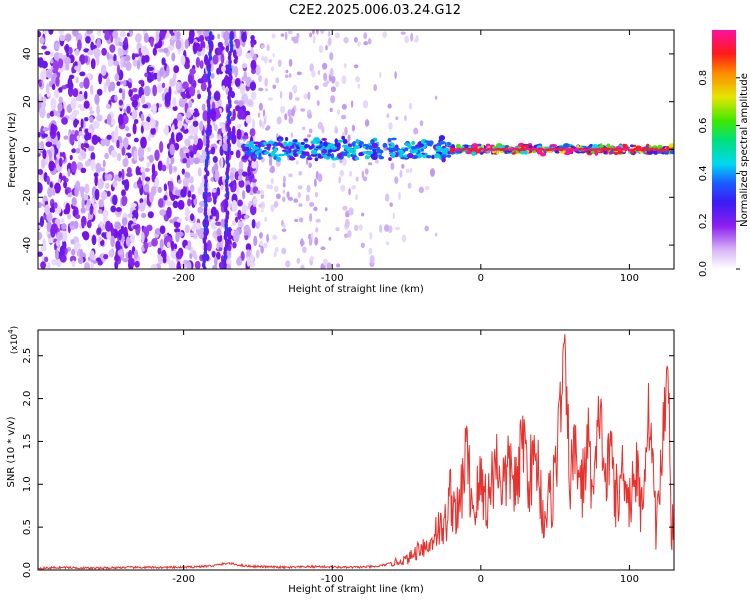 This screenshot has width=750, height=600. Describe the element at coordinates (27, 484) in the screenshot. I see `snr-y-tick-label: 1.0` at that location.